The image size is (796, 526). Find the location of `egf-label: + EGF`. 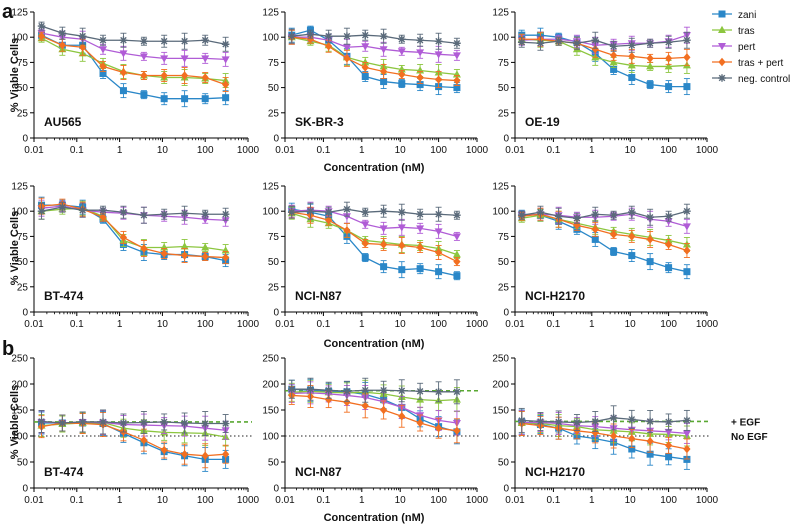

egf-label: + EGF is located at coordinates (745, 422).